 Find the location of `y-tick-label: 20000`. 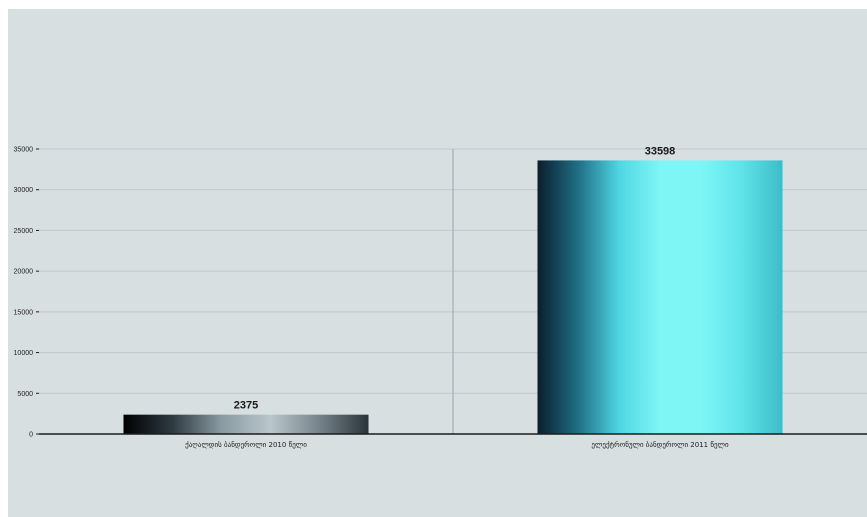

y-tick-label: 20000 is located at coordinates (24, 272).